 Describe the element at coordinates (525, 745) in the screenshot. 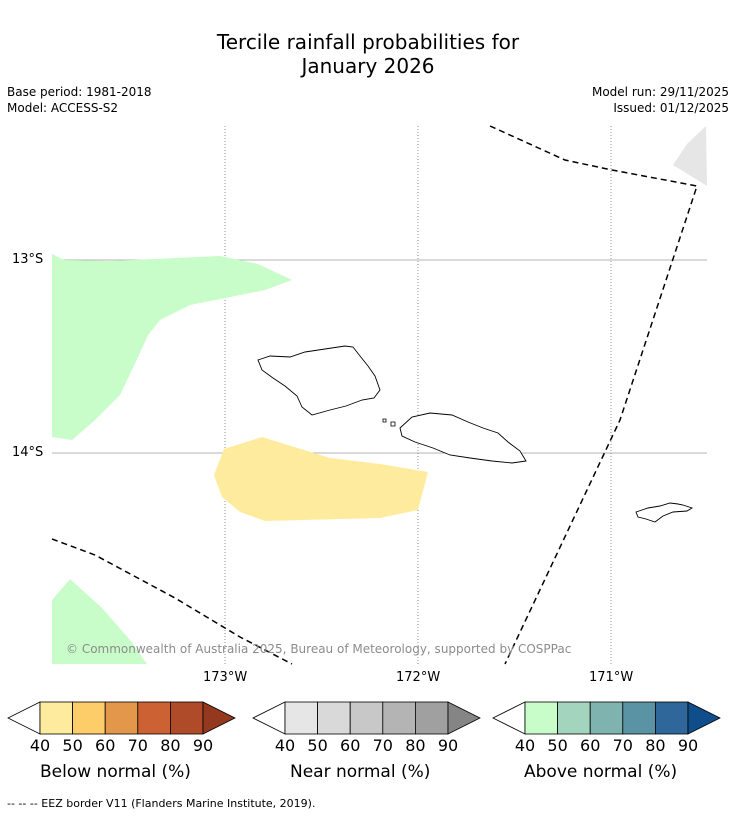

I see `colorbar-above-tick-40: 40` at that location.